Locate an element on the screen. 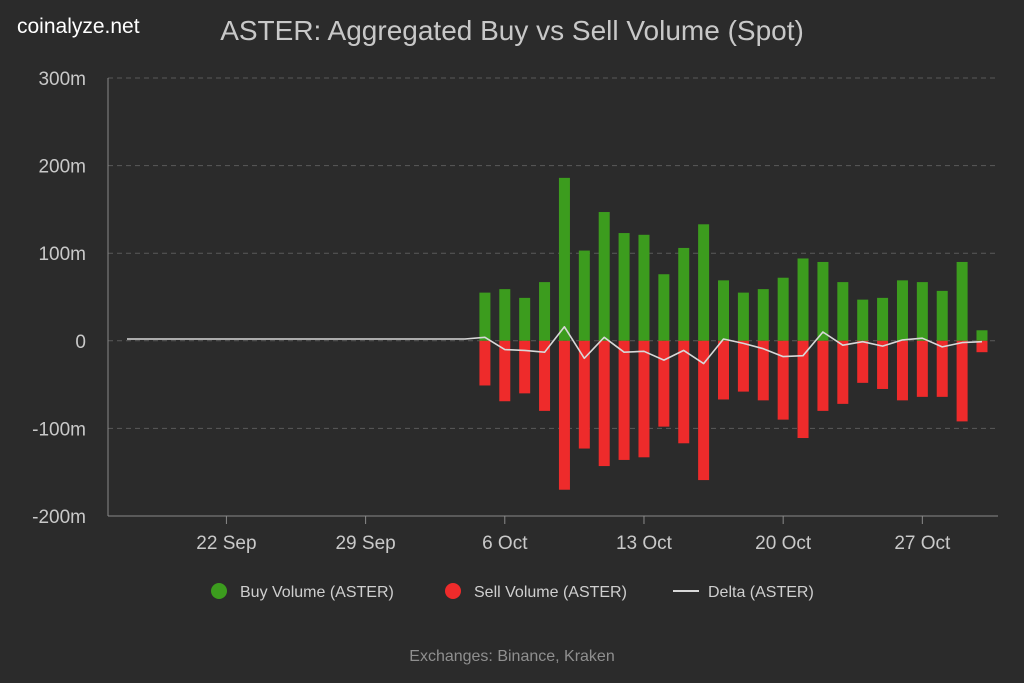  x-tick-label: 22 Sep is located at coordinates (226, 543).